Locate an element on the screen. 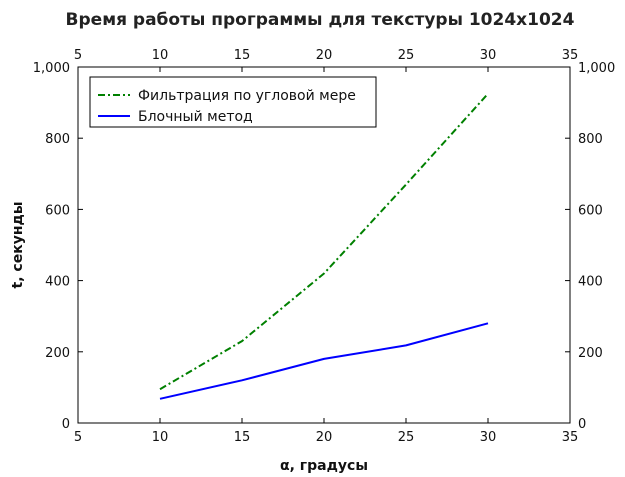 This screenshot has height=477, width=625. y-tick-label-left-4: 800 is located at coordinates (57, 139).